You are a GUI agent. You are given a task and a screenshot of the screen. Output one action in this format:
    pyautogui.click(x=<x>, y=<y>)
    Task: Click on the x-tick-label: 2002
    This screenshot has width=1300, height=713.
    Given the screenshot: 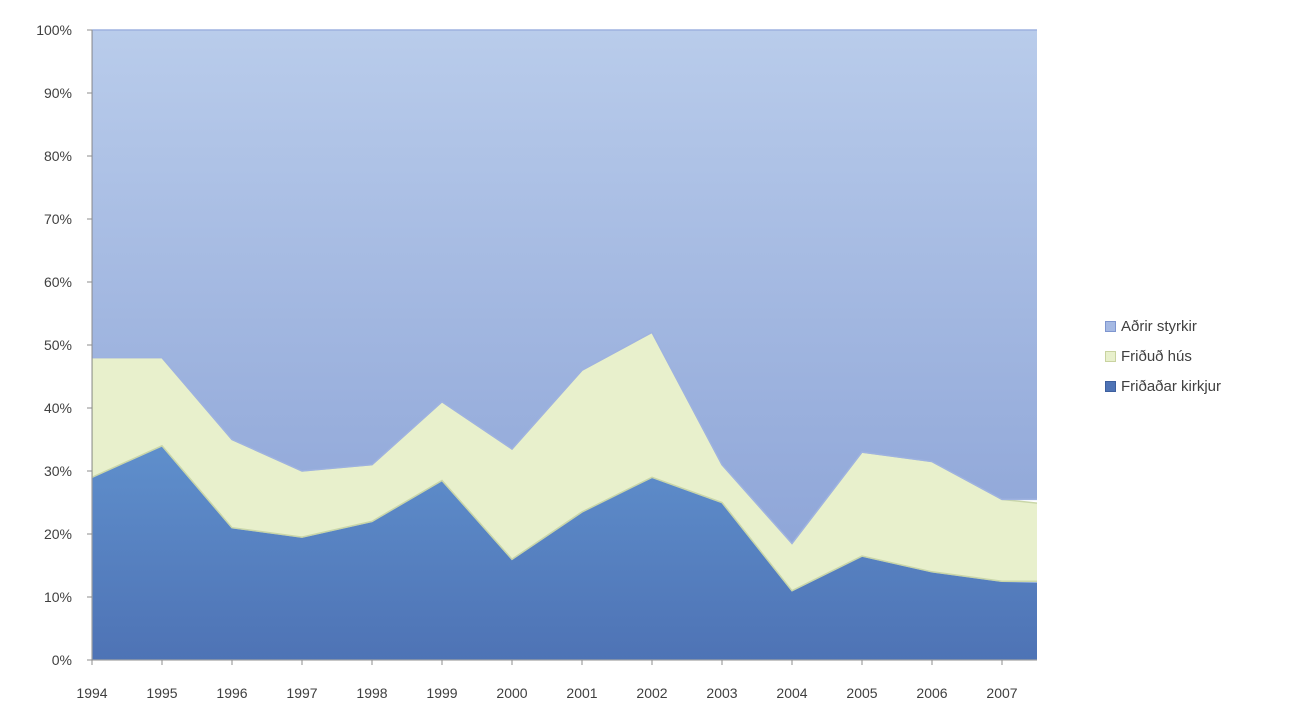 What is the action you would take?
    pyautogui.click(x=651, y=693)
    